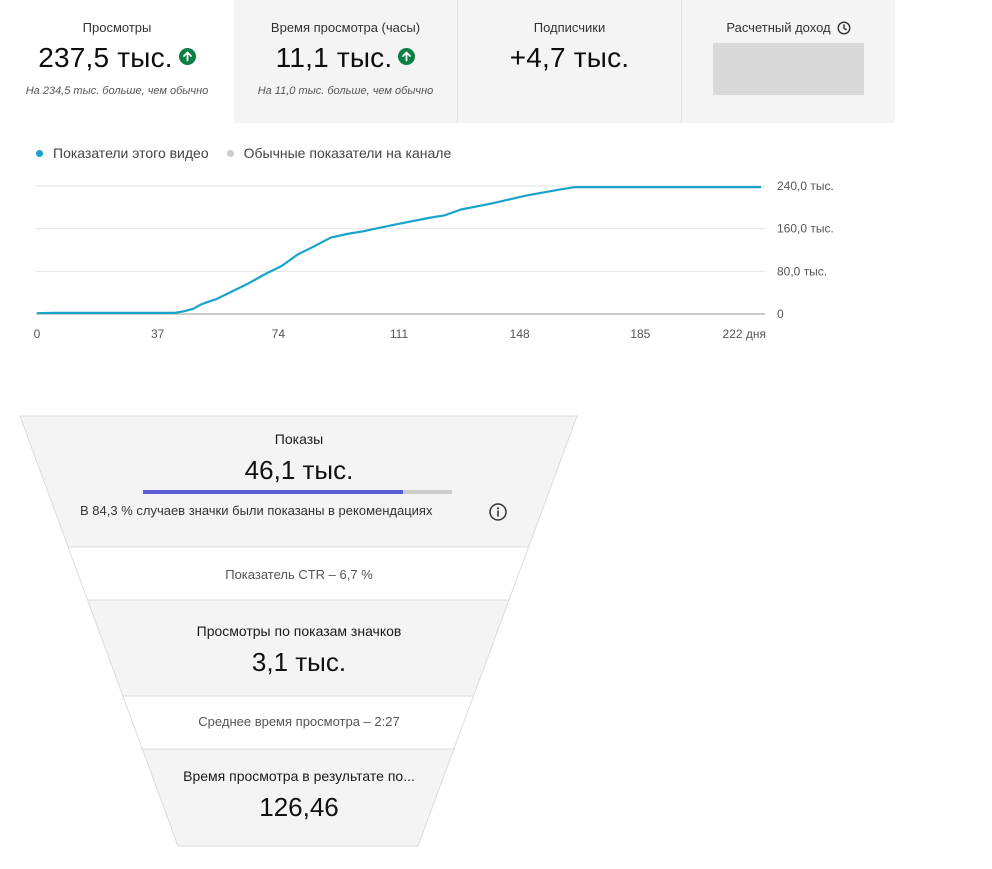 This screenshot has width=992, height=869. Describe the element at coordinates (299, 631) in the screenshot. I see `views-label: Просмотры по показам значков` at that location.